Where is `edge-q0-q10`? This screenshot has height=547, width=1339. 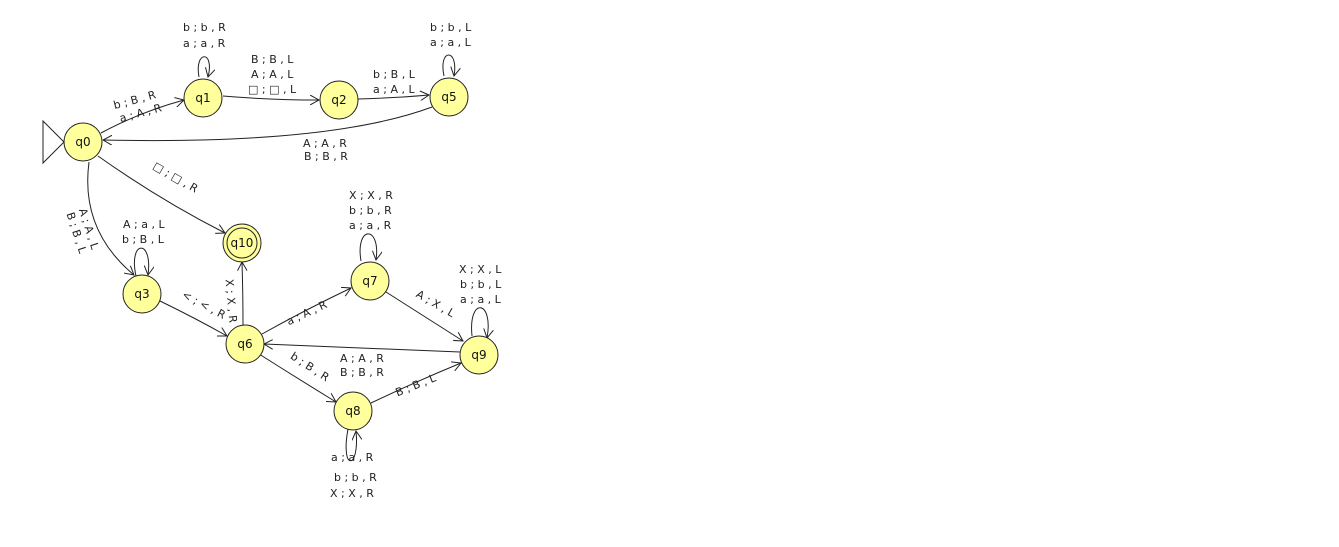 edge-q0-q10 is located at coordinates (161, 194).